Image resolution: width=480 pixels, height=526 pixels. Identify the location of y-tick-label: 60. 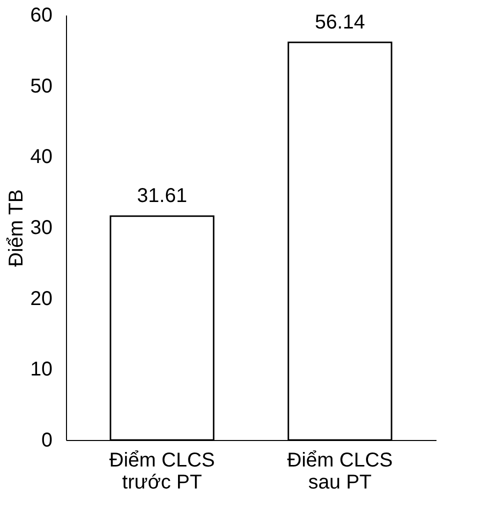
(41, 15).